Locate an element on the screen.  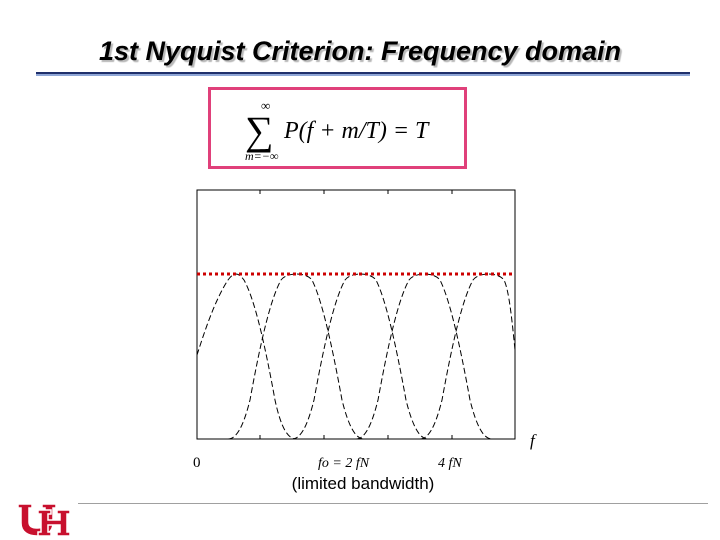
tick-label-zero: 0 is located at coordinates (197, 463).